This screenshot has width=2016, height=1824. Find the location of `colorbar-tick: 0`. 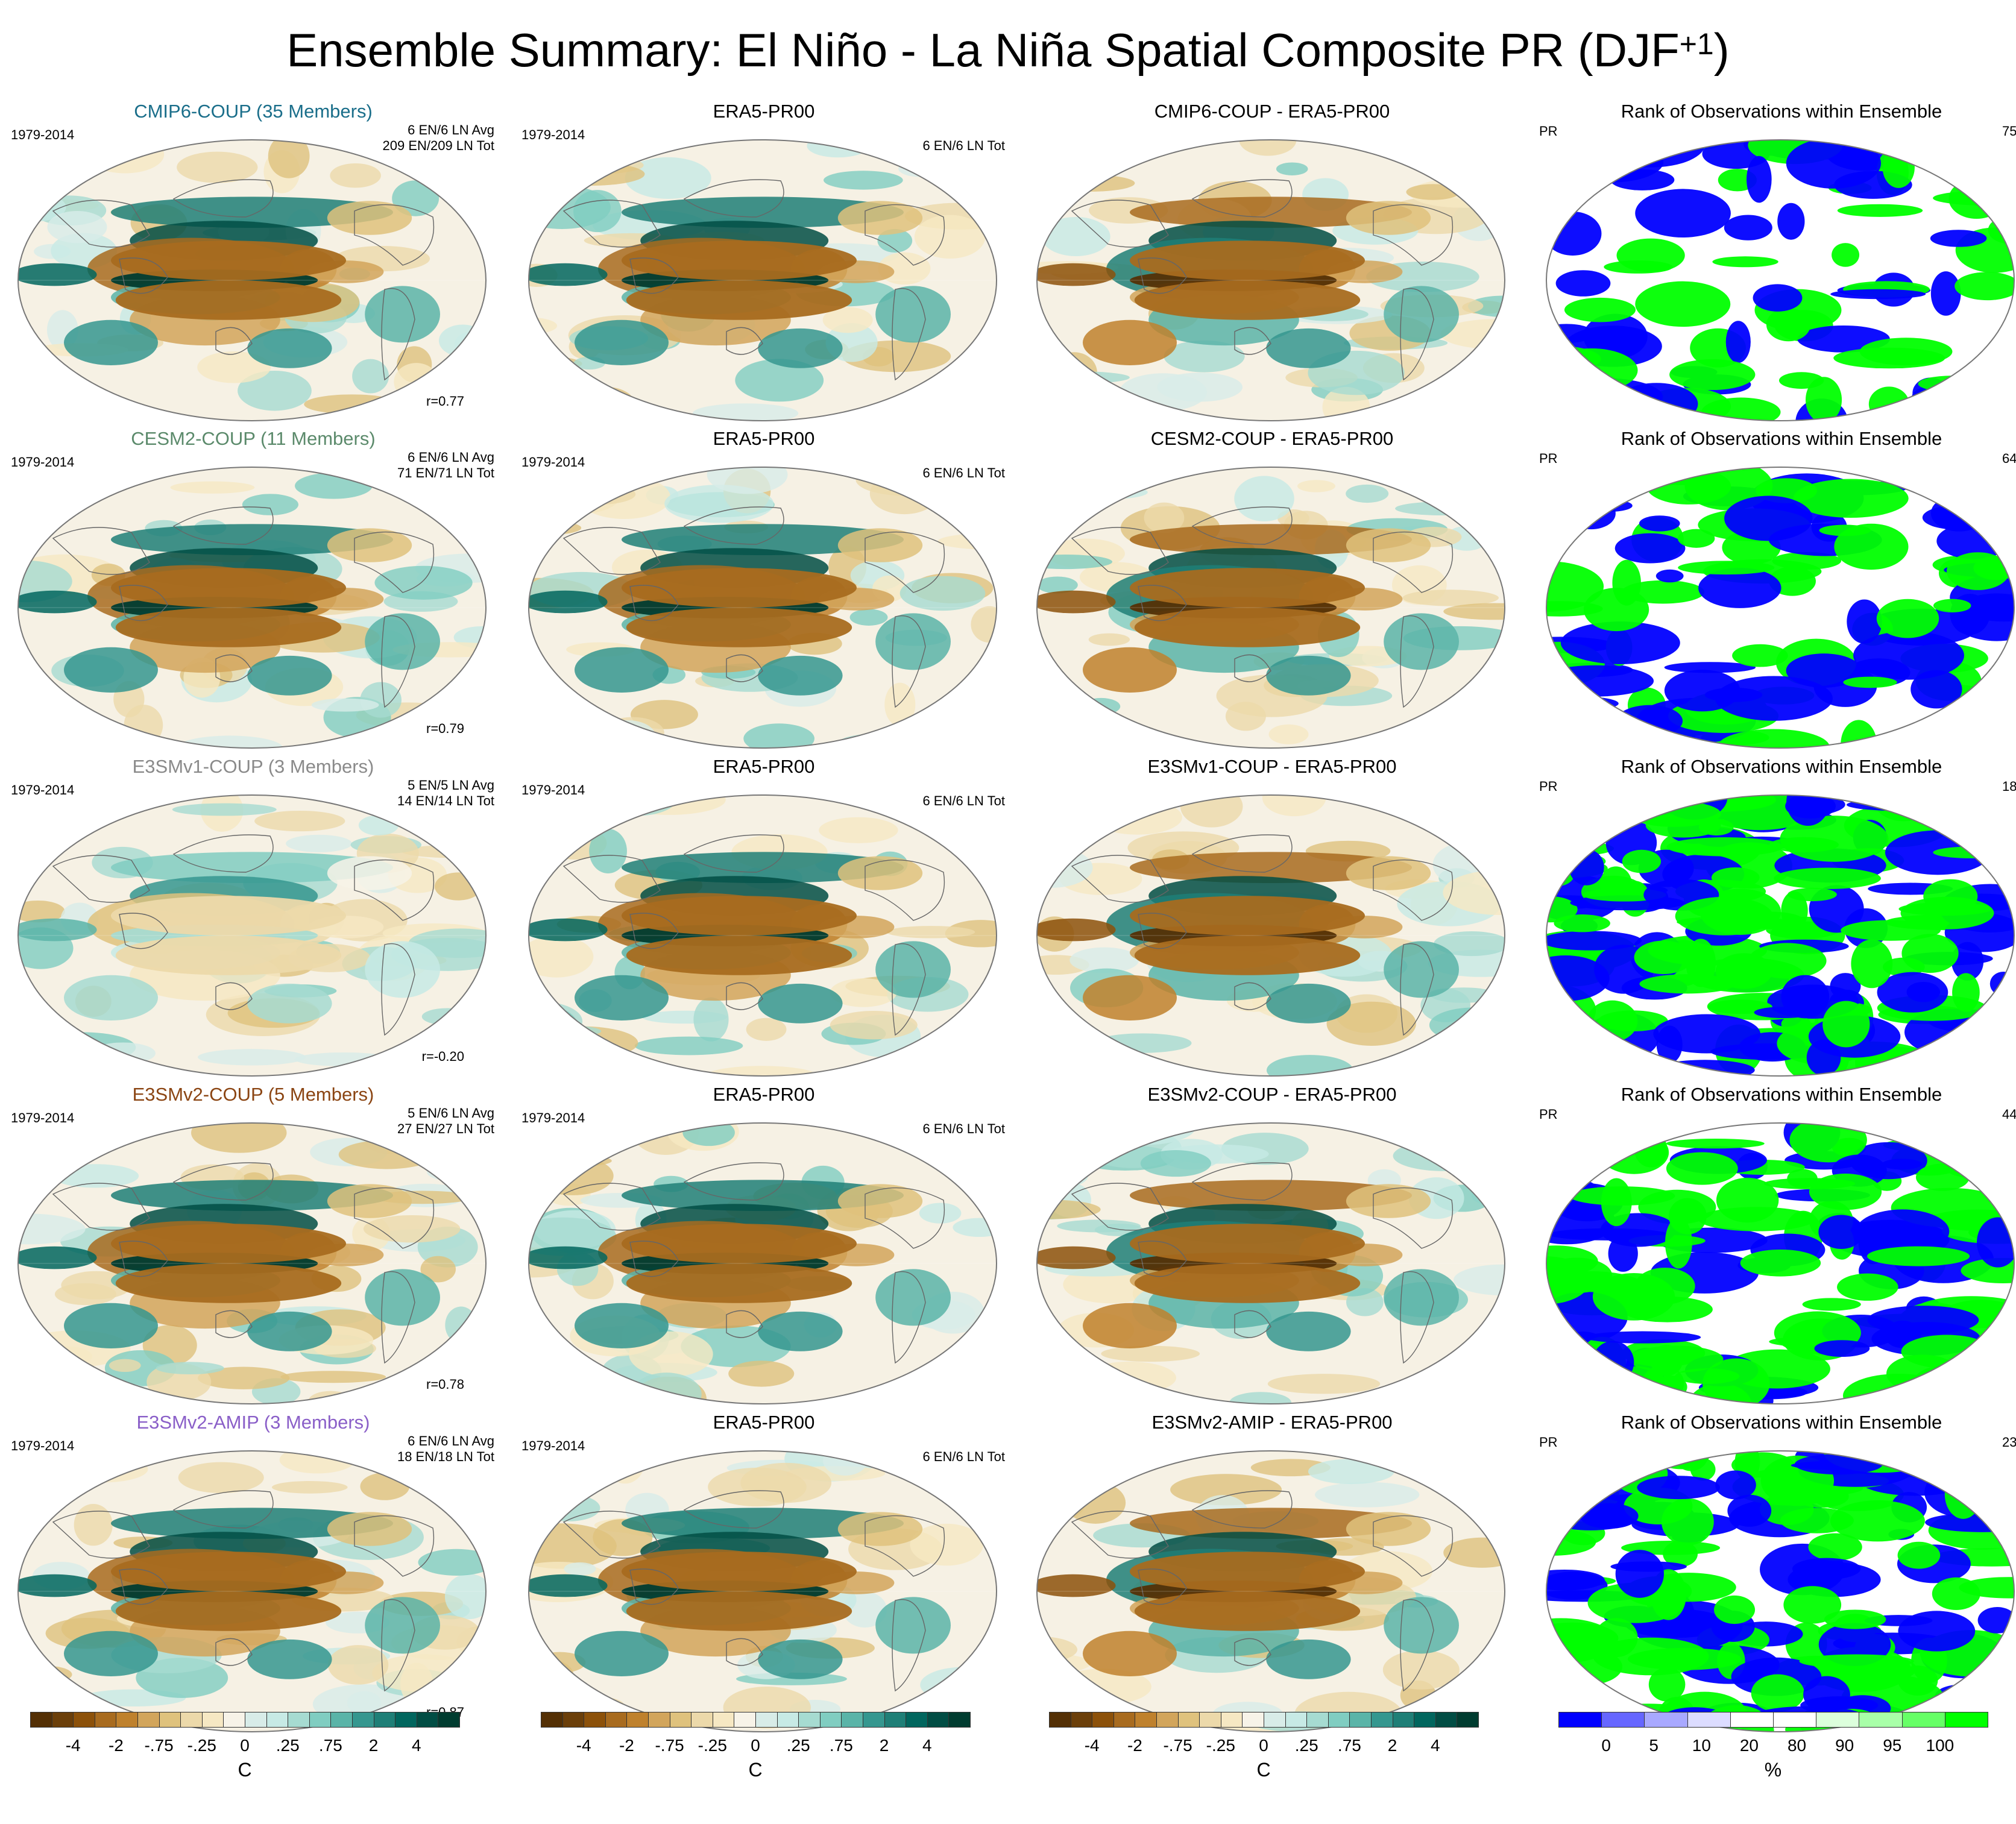

colorbar-tick: 0 is located at coordinates (1264, 1746).